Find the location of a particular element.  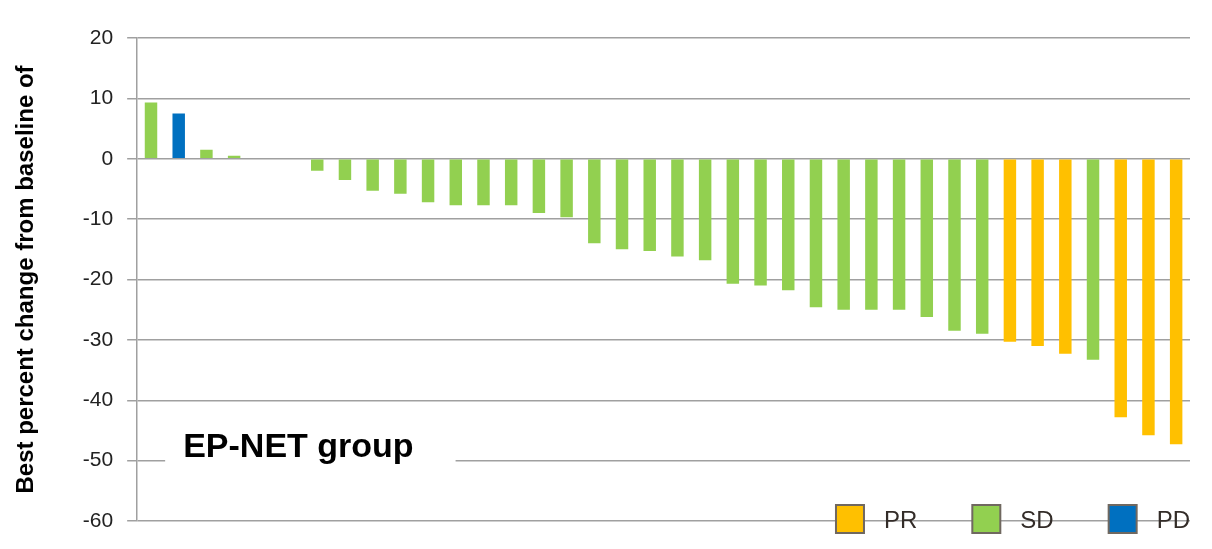

y-tick-label: 20 is located at coordinates (101, 36).